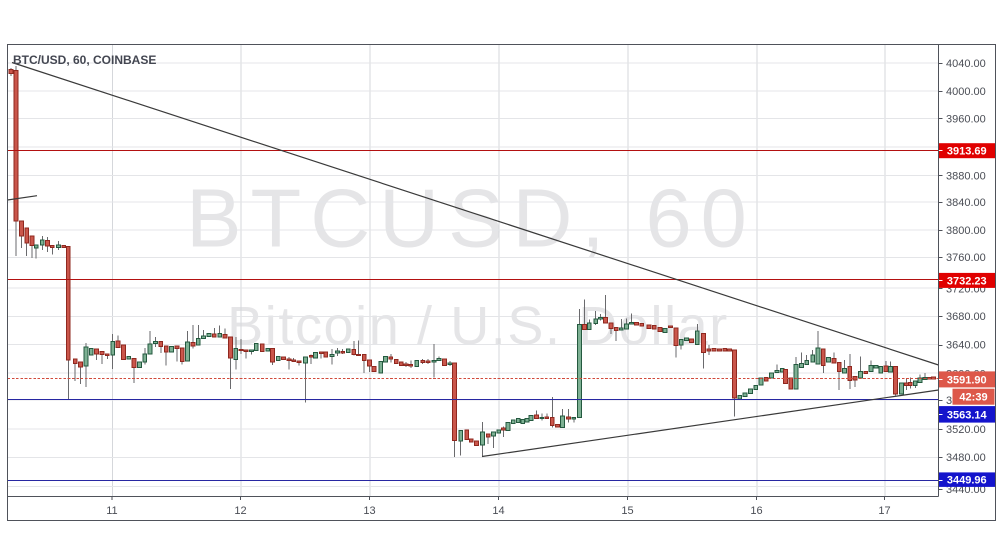 The height and width of the screenshot is (557, 1002). Describe the element at coordinates (966, 458) in the screenshot. I see `svg-text: 3480.00` at that location.